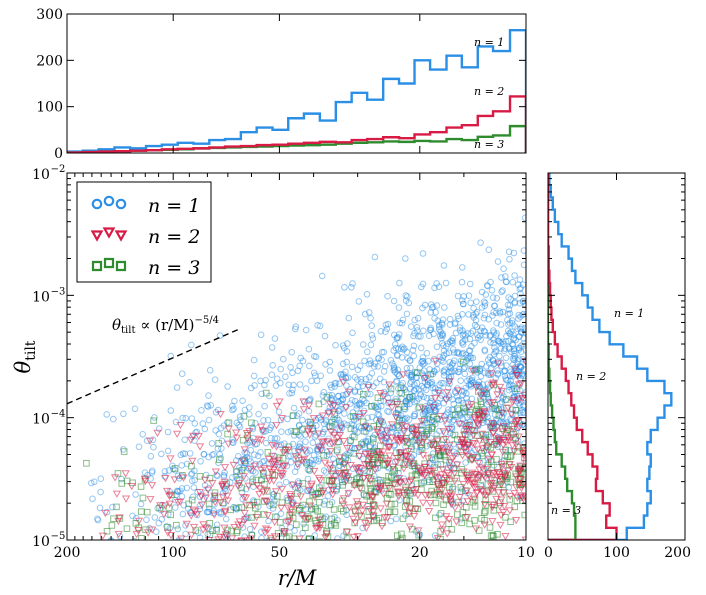 This screenshot has width=706, height=595. I want to click on legend-marker-n1, so click(109, 201).